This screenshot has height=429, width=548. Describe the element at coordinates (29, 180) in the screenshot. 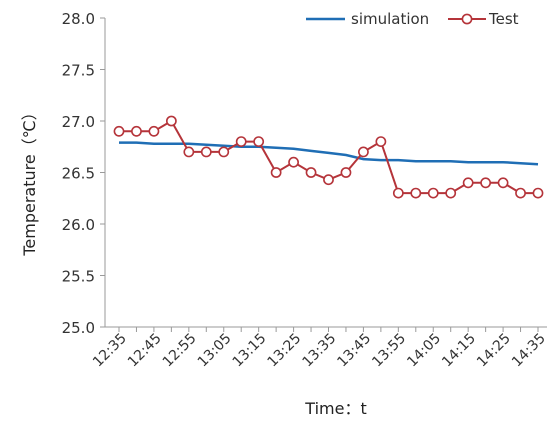

I see `y-axis-label: Temperature（℃）` at that location.